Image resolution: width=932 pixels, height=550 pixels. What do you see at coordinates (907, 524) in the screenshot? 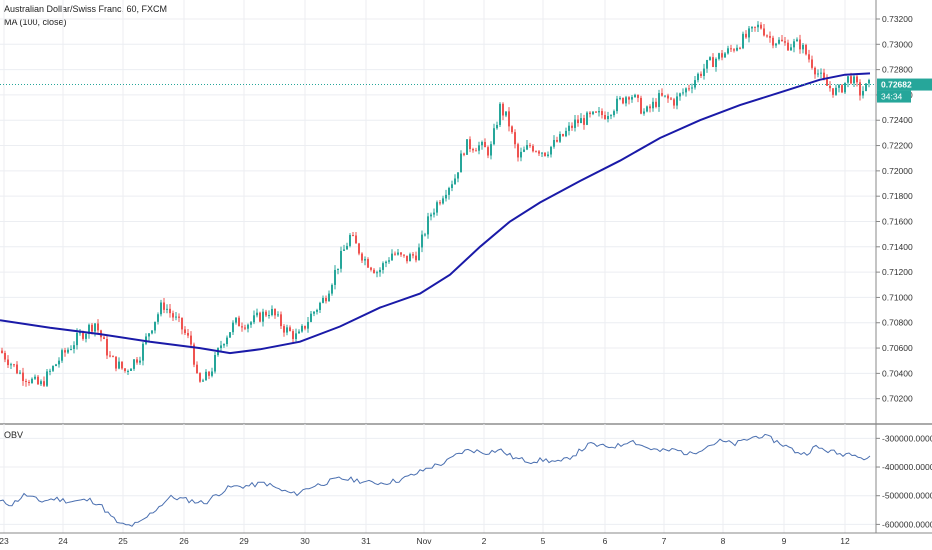
I see `obv-tick-label: -600000.000000` at bounding box center [907, 524].